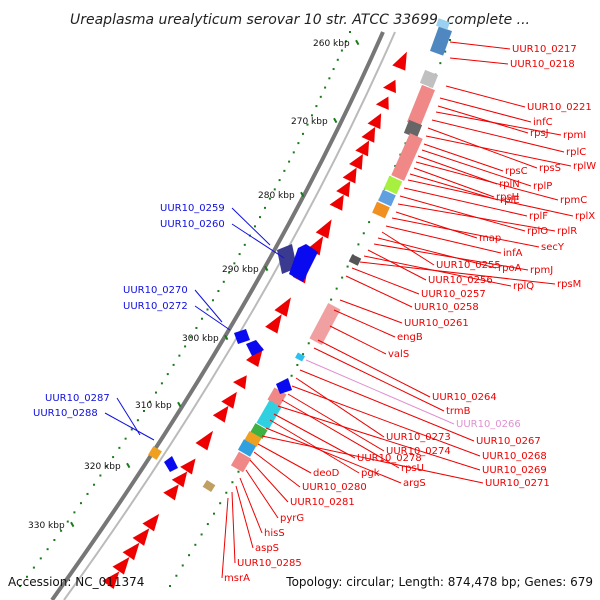  Describe the element at coordinates (46, 526) in the screenshot. I see `kbp-tick-label: 330 kbp` at that location.